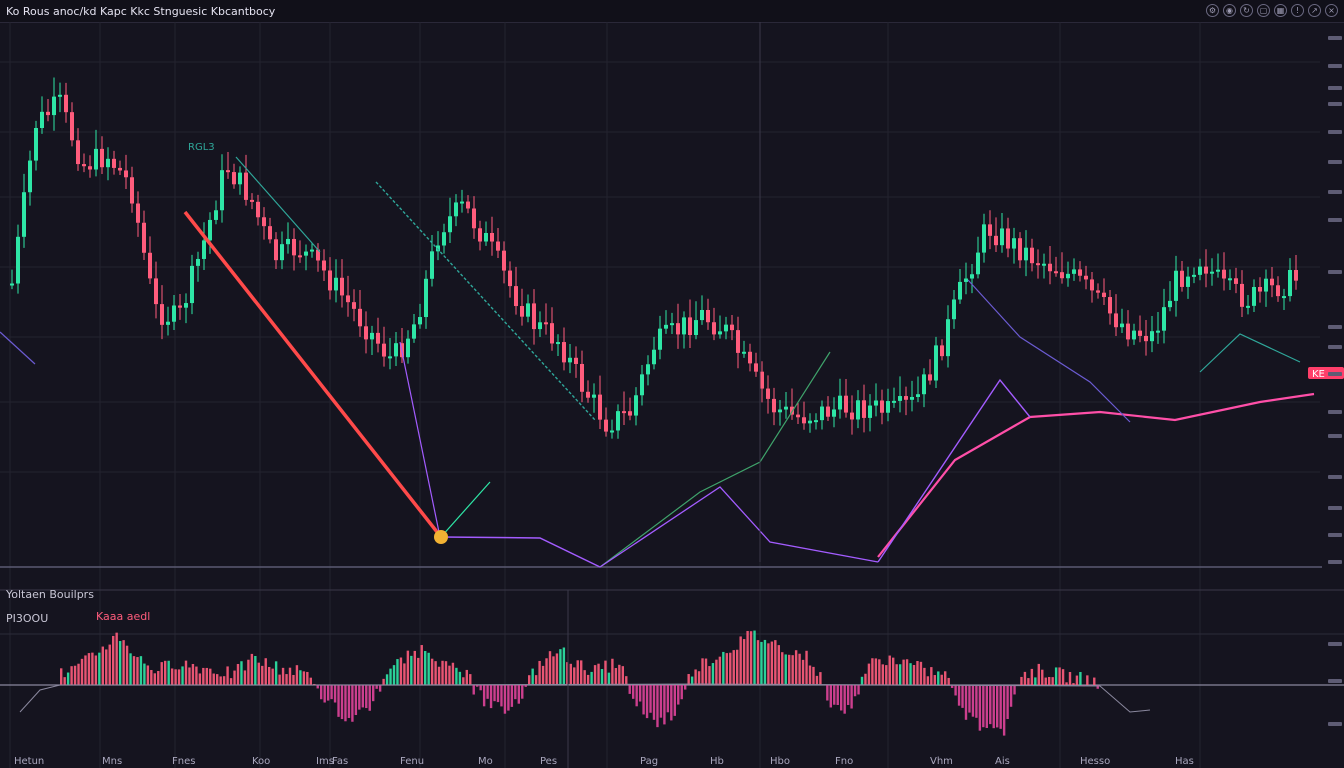 The height and width of the screenshot is (768, 1344). I want to click on refresh-icon: ↻, so click(1246, 10).